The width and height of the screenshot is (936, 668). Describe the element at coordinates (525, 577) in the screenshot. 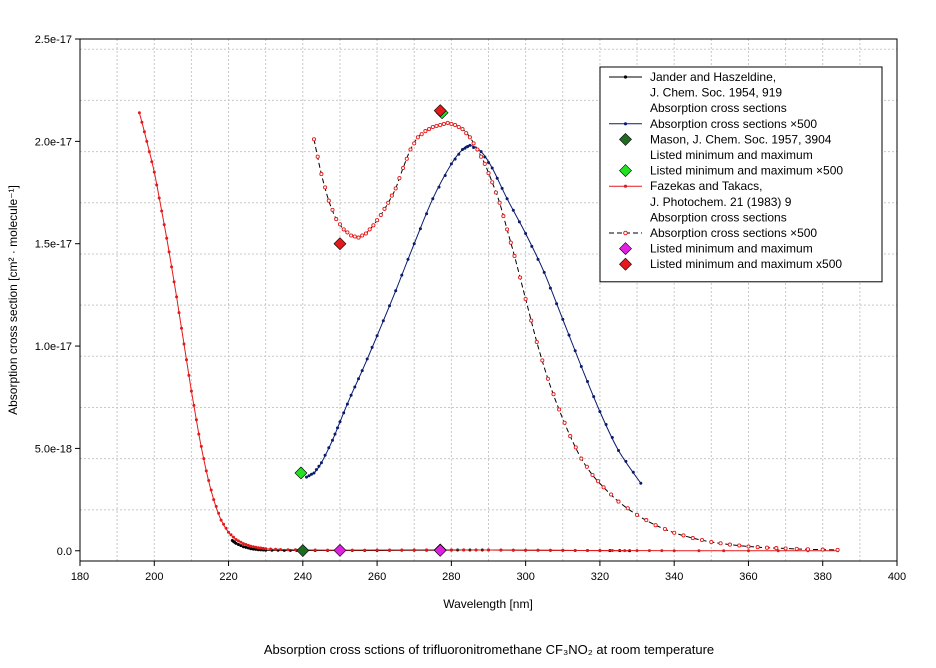

I see `x-tick-label: 300` at that location.